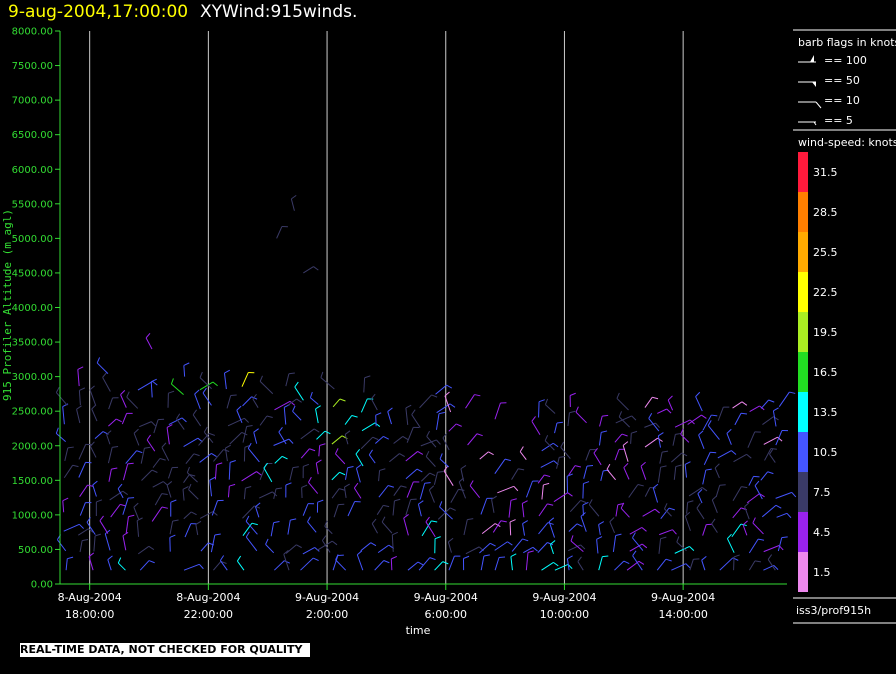  What do you see at coordinates (32, 273) in the screenshot?
I see `y-tick-label: 4500.00` at bounding box center [32, 273].